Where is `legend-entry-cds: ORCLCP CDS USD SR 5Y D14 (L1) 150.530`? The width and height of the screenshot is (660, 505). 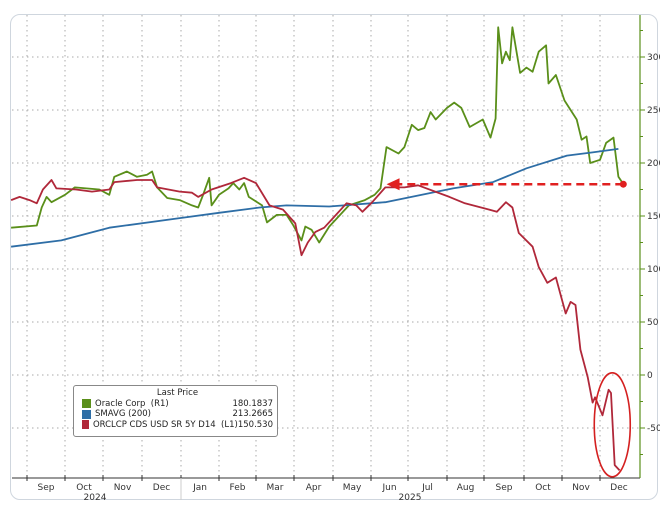
legend-entry-cds: ORCLCP CDS USD SR 5Y D14 (L1) 150.530 is located at coordinates (177, 425).